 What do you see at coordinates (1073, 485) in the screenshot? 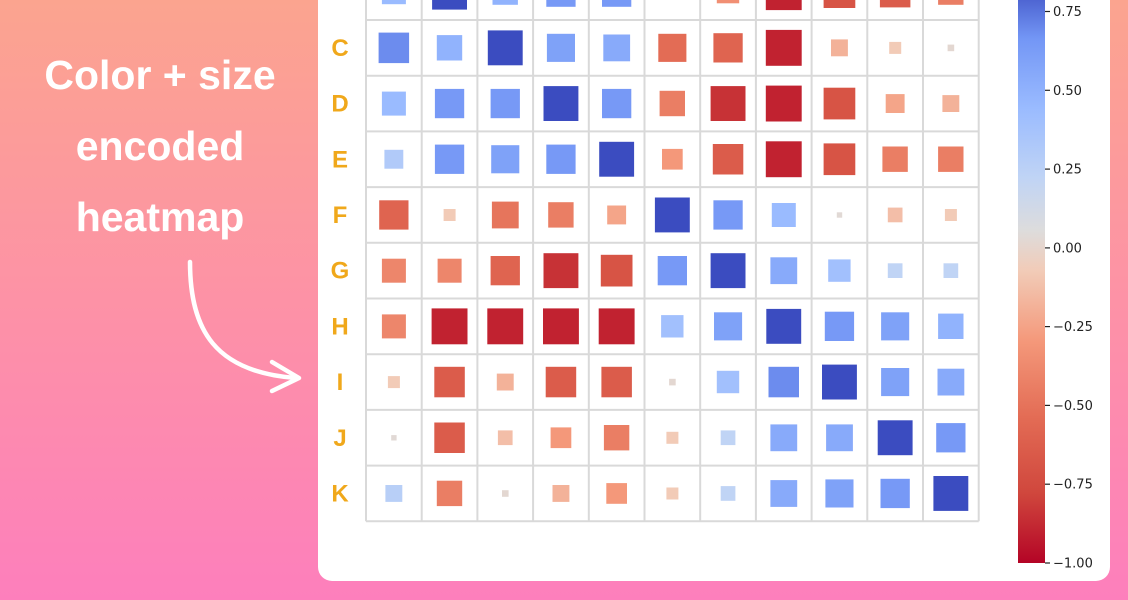
I see `colorbar-tick-label: −0.75` at bounding box center [1073, 485].